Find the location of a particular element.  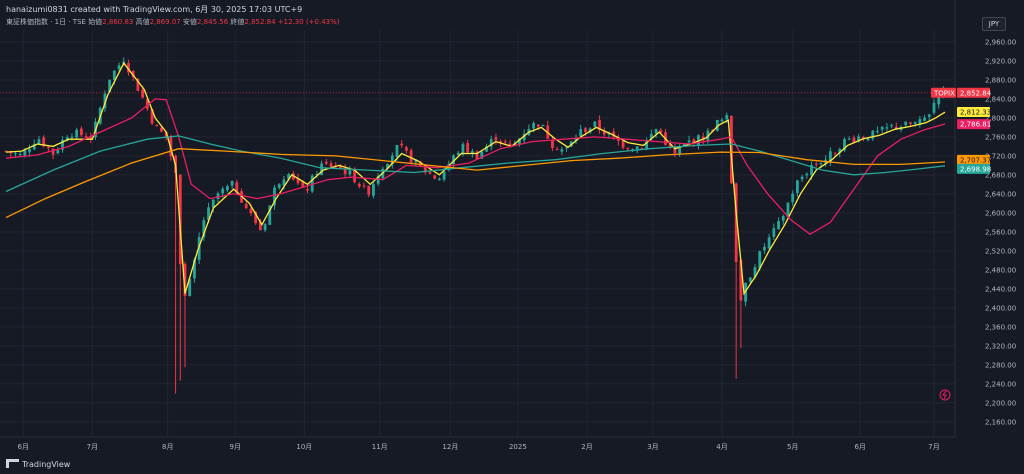

x-tick-label: 9月 is located at coordinates (235, 447).